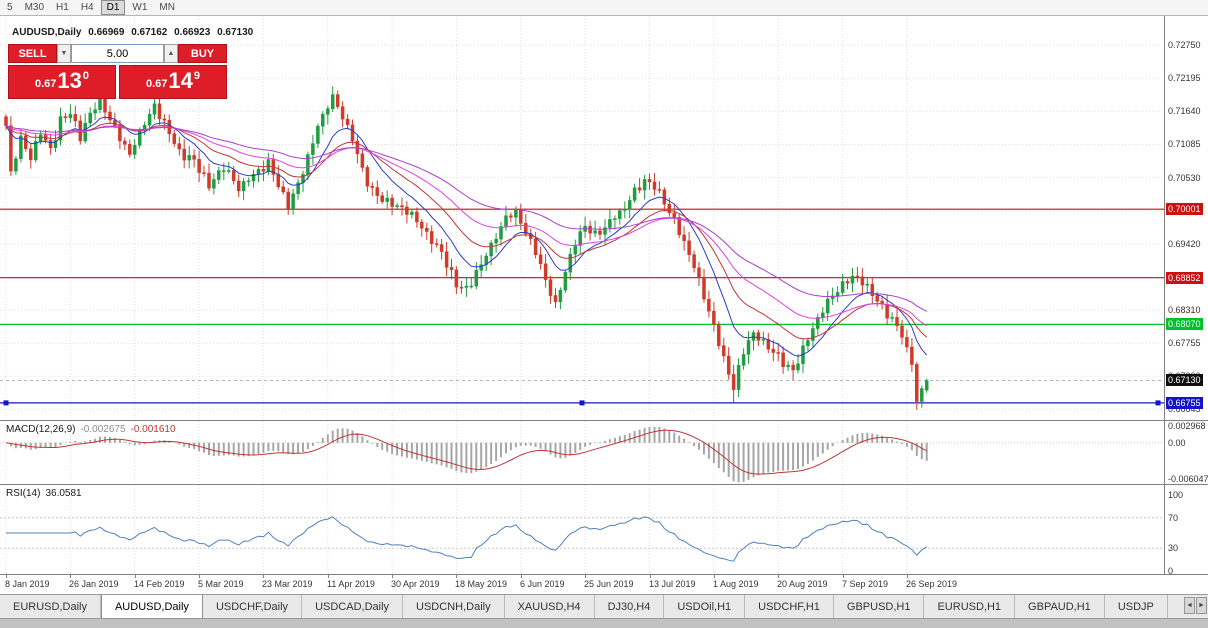 This screenshot has width=1208, height=628. What do you see at coordinates (235, 32) in the screenshot?
I see `ohlc-close: 0.67130` at bounding box center [235, 32].